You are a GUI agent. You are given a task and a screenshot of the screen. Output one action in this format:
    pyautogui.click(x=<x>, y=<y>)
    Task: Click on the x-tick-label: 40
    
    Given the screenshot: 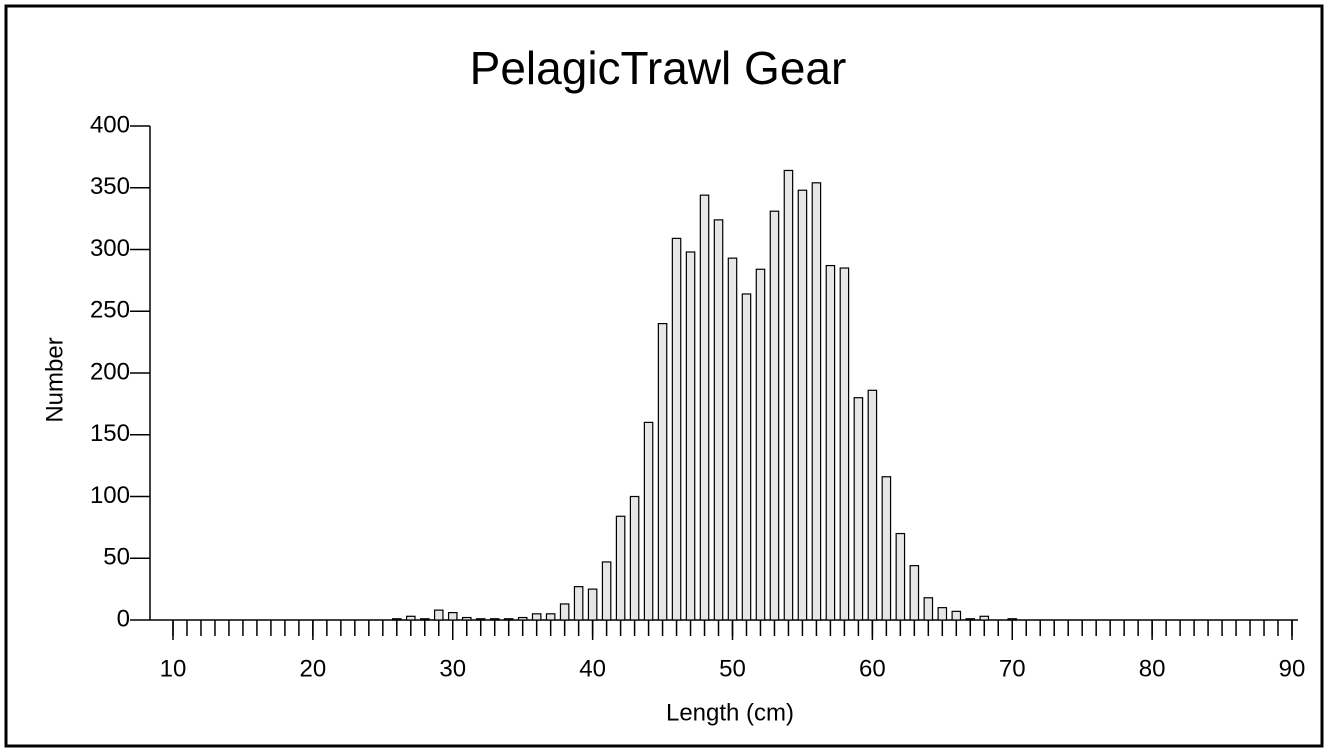 What is the action you would take?
    pyautogui.click(x=592, y=668)
    